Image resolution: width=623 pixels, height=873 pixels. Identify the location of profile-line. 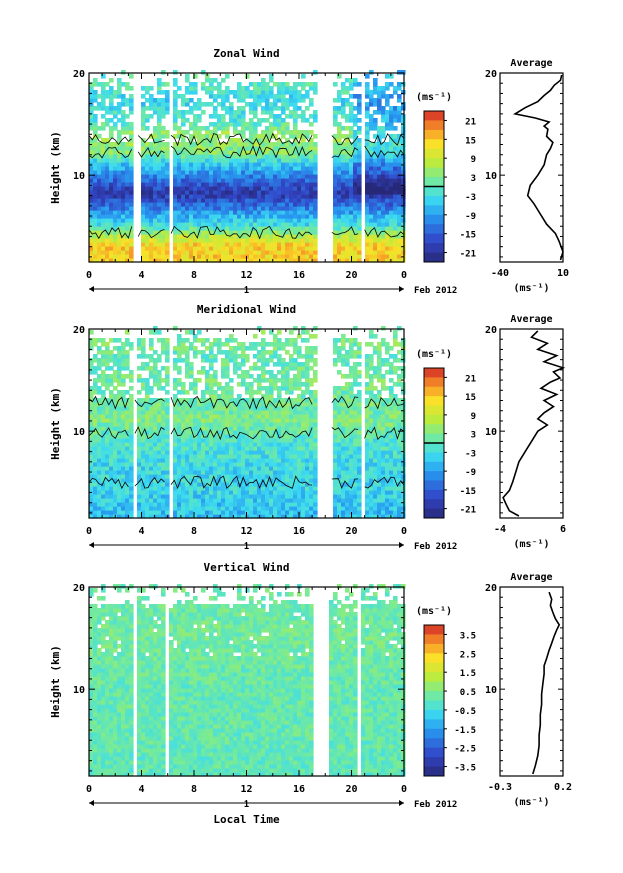
(546, 683).